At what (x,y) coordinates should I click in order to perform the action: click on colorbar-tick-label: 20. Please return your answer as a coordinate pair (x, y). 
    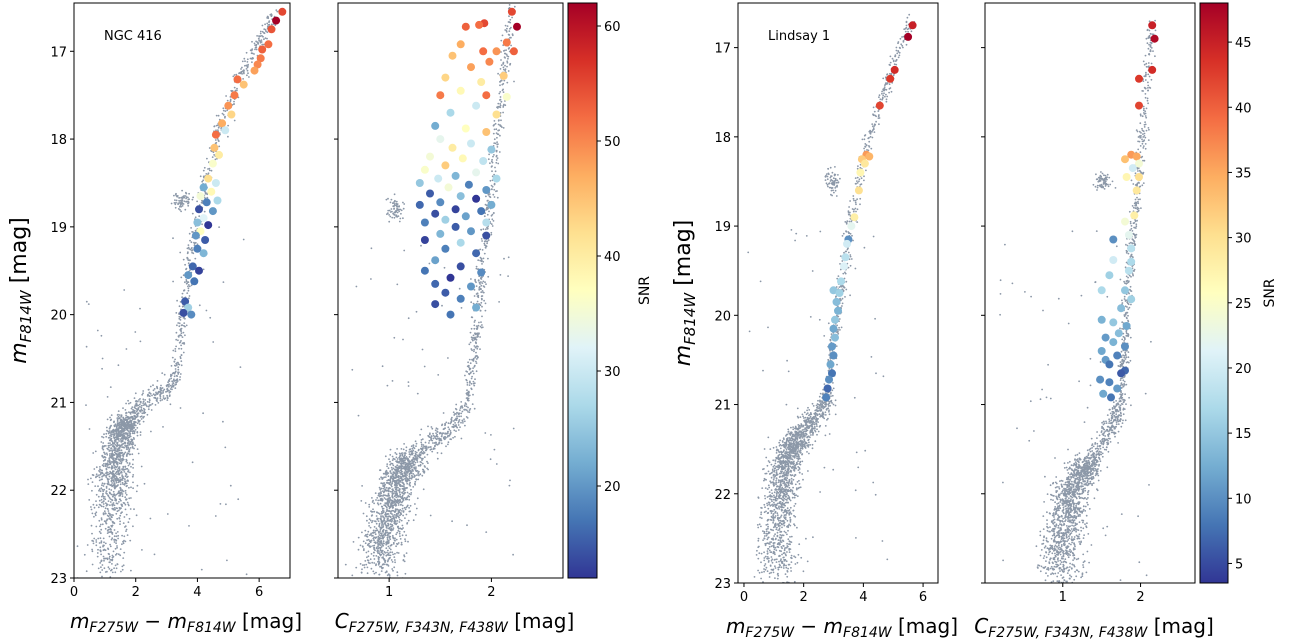
    Looking at the image, I should click on (612, 487).